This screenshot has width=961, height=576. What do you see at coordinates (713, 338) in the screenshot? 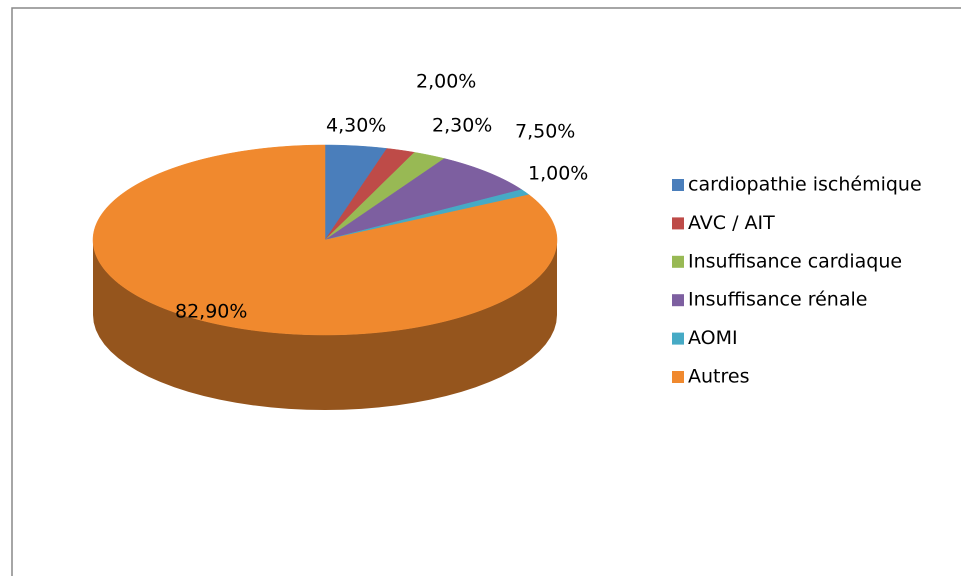
I see `legend-label: AOMI` at bounding box center [713, 338].